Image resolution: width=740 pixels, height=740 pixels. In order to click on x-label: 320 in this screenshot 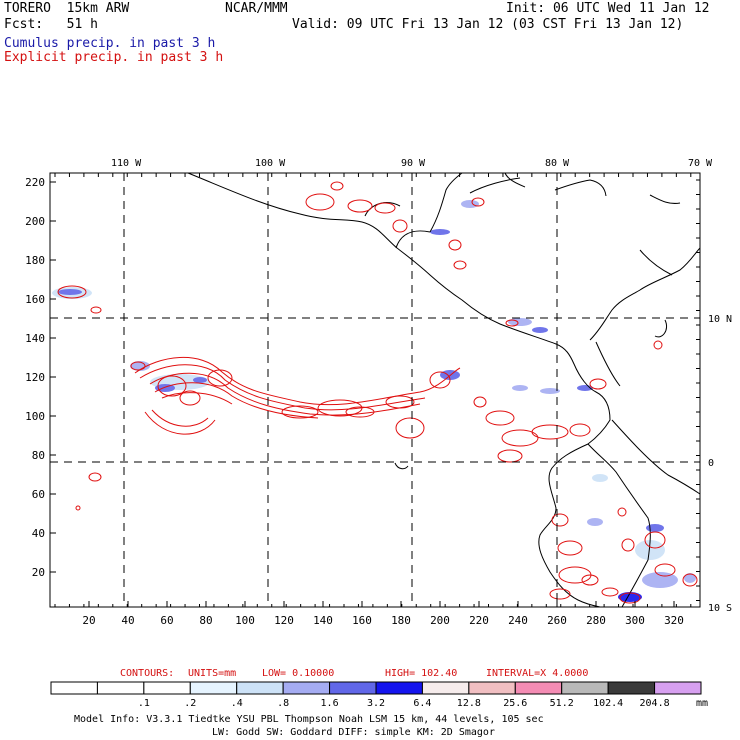, I will do `click(674, 620)`.